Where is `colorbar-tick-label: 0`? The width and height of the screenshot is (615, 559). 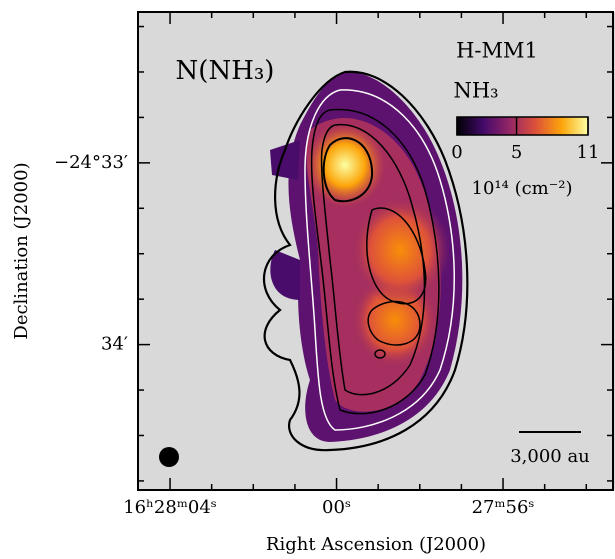 colorbar-tick-label: 0 is located at coordinates (456, 152).